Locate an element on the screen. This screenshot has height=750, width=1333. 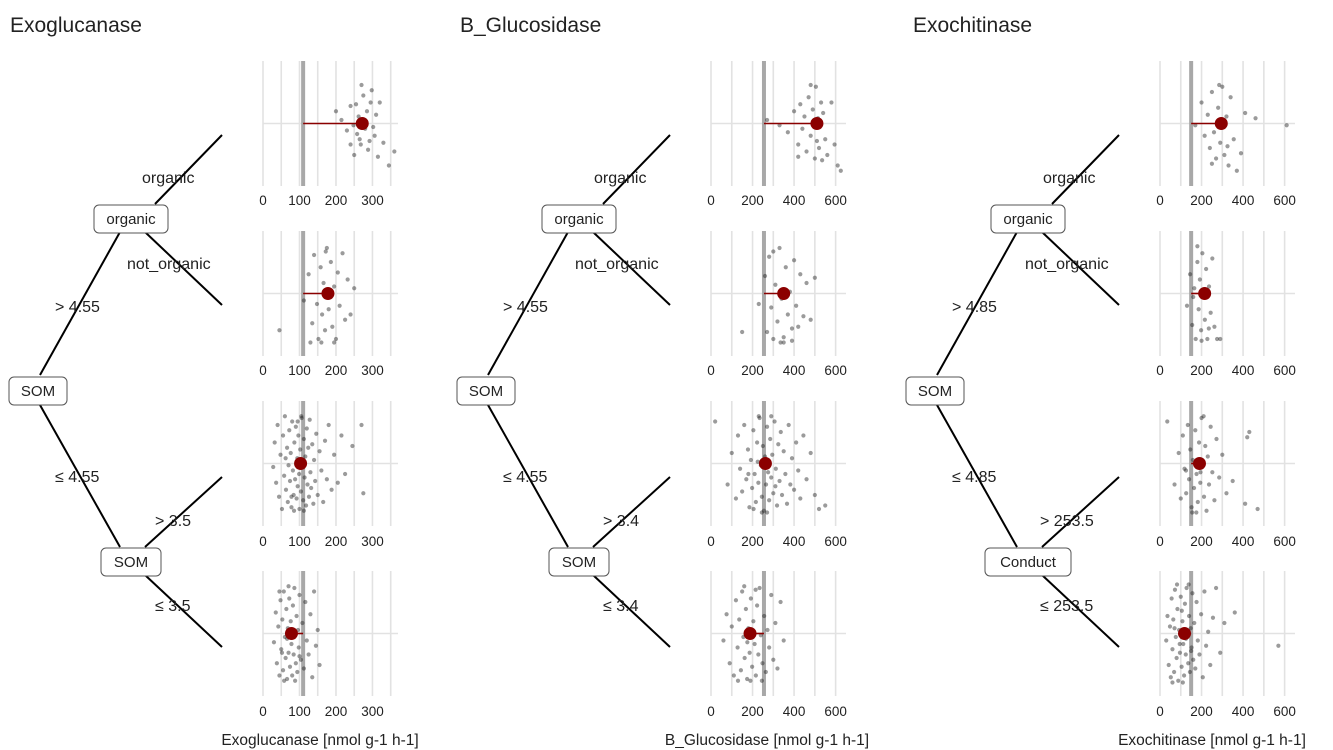
edge-label-upper-high: organic is located at coordinates (620, 178).